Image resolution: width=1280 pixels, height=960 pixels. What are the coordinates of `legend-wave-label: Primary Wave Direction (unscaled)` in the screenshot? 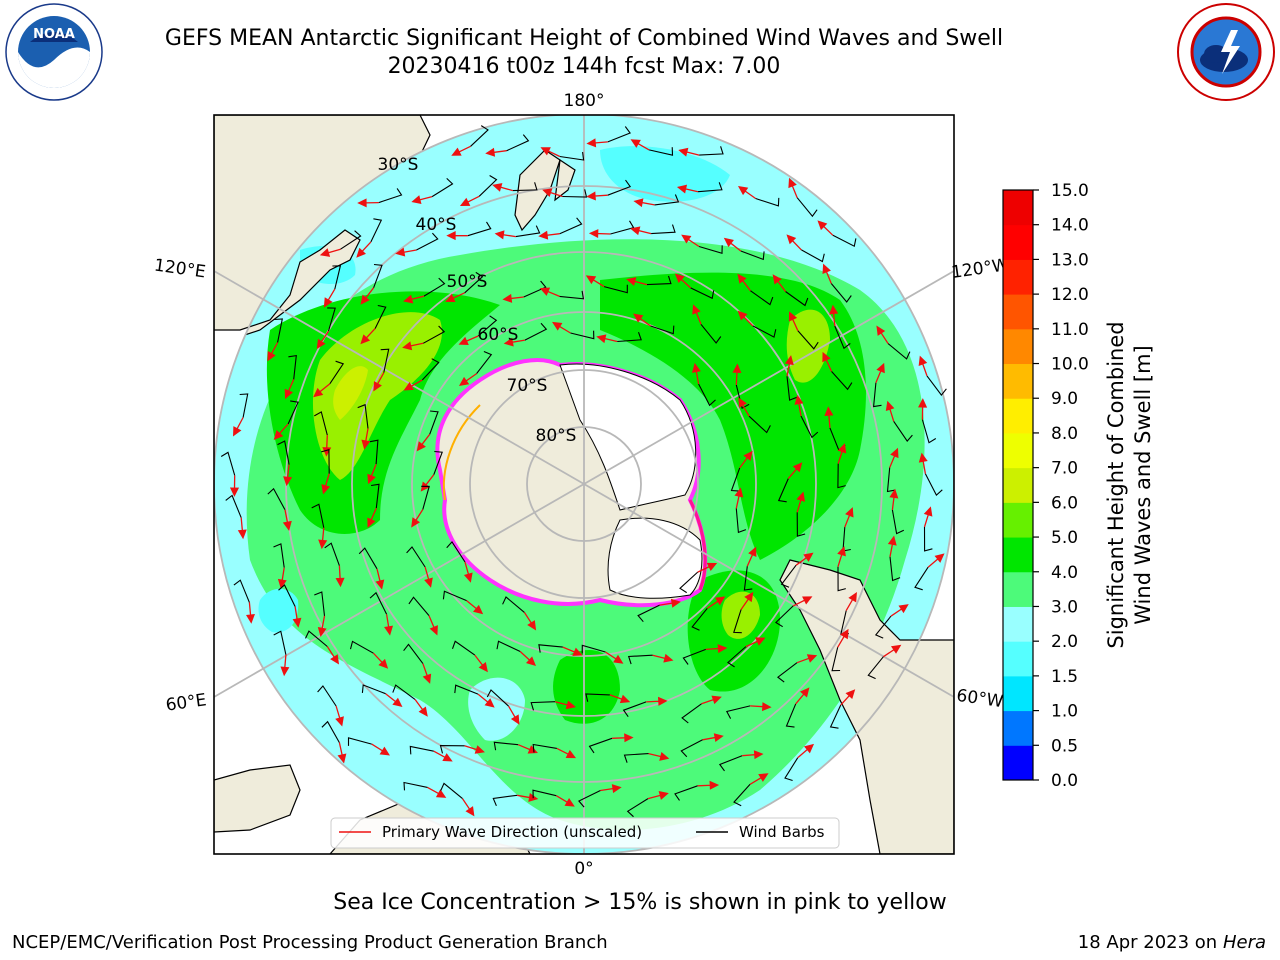 It's located at (512, 832).